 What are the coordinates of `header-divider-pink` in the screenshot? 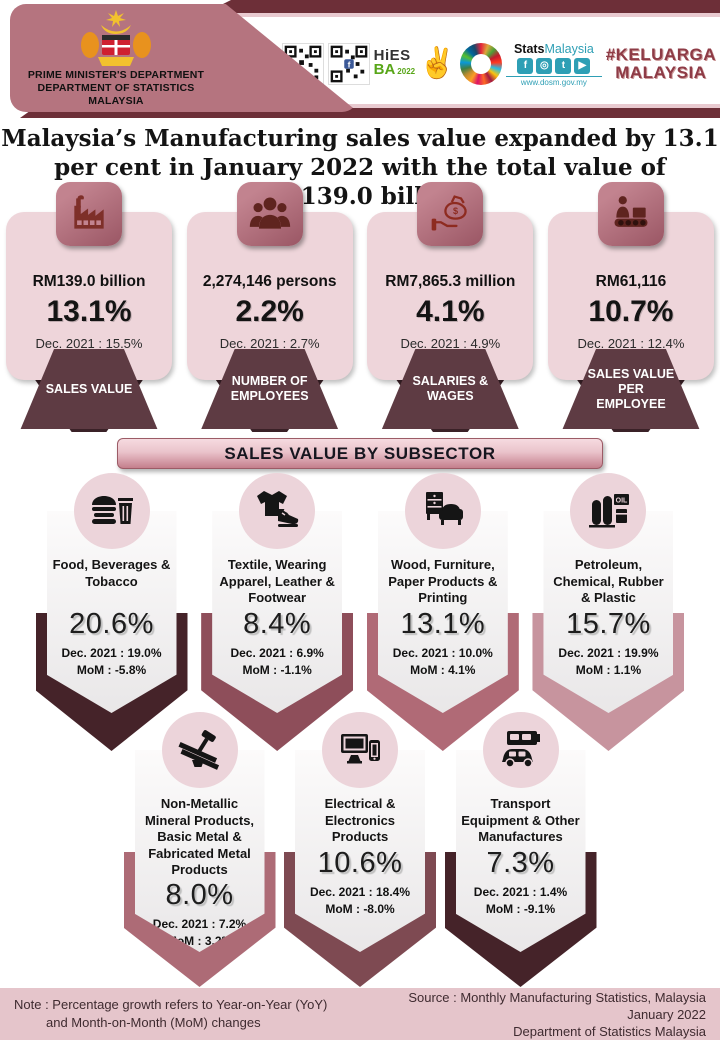 It's located at (375, 106).